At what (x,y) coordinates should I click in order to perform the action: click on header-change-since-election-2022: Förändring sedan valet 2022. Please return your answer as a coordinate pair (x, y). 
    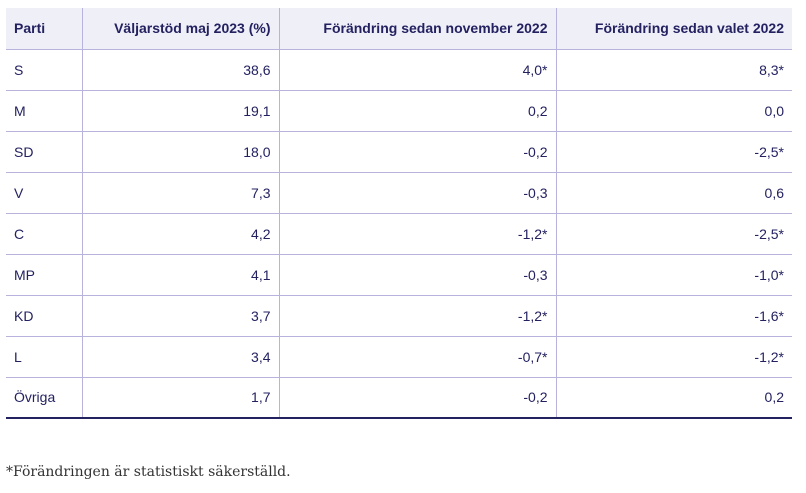
    Looking at the image, I should click on (689, 28).